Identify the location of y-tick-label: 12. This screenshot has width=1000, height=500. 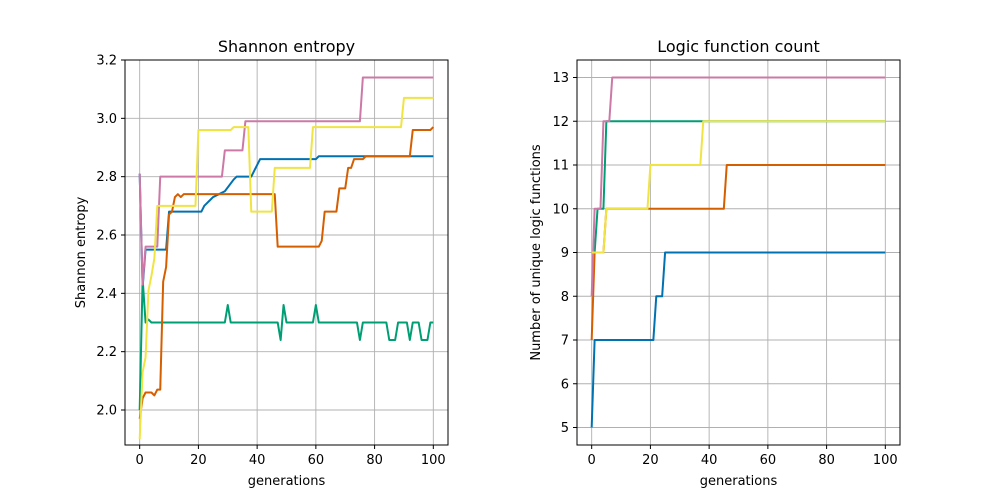
(560, 122).